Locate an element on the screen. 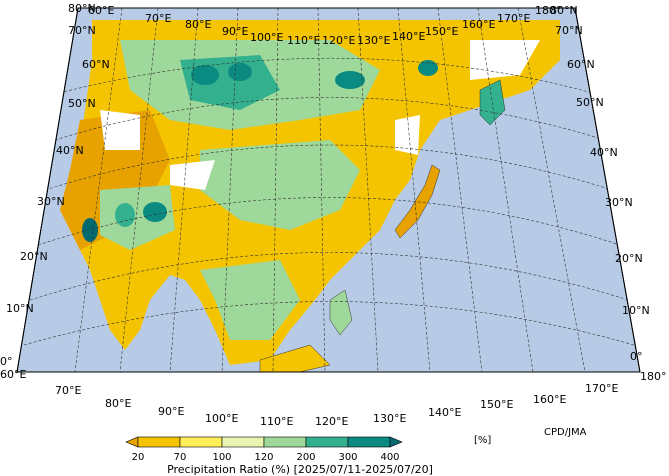  legend-tick-20: 20 is located at coordinates (138, 457).